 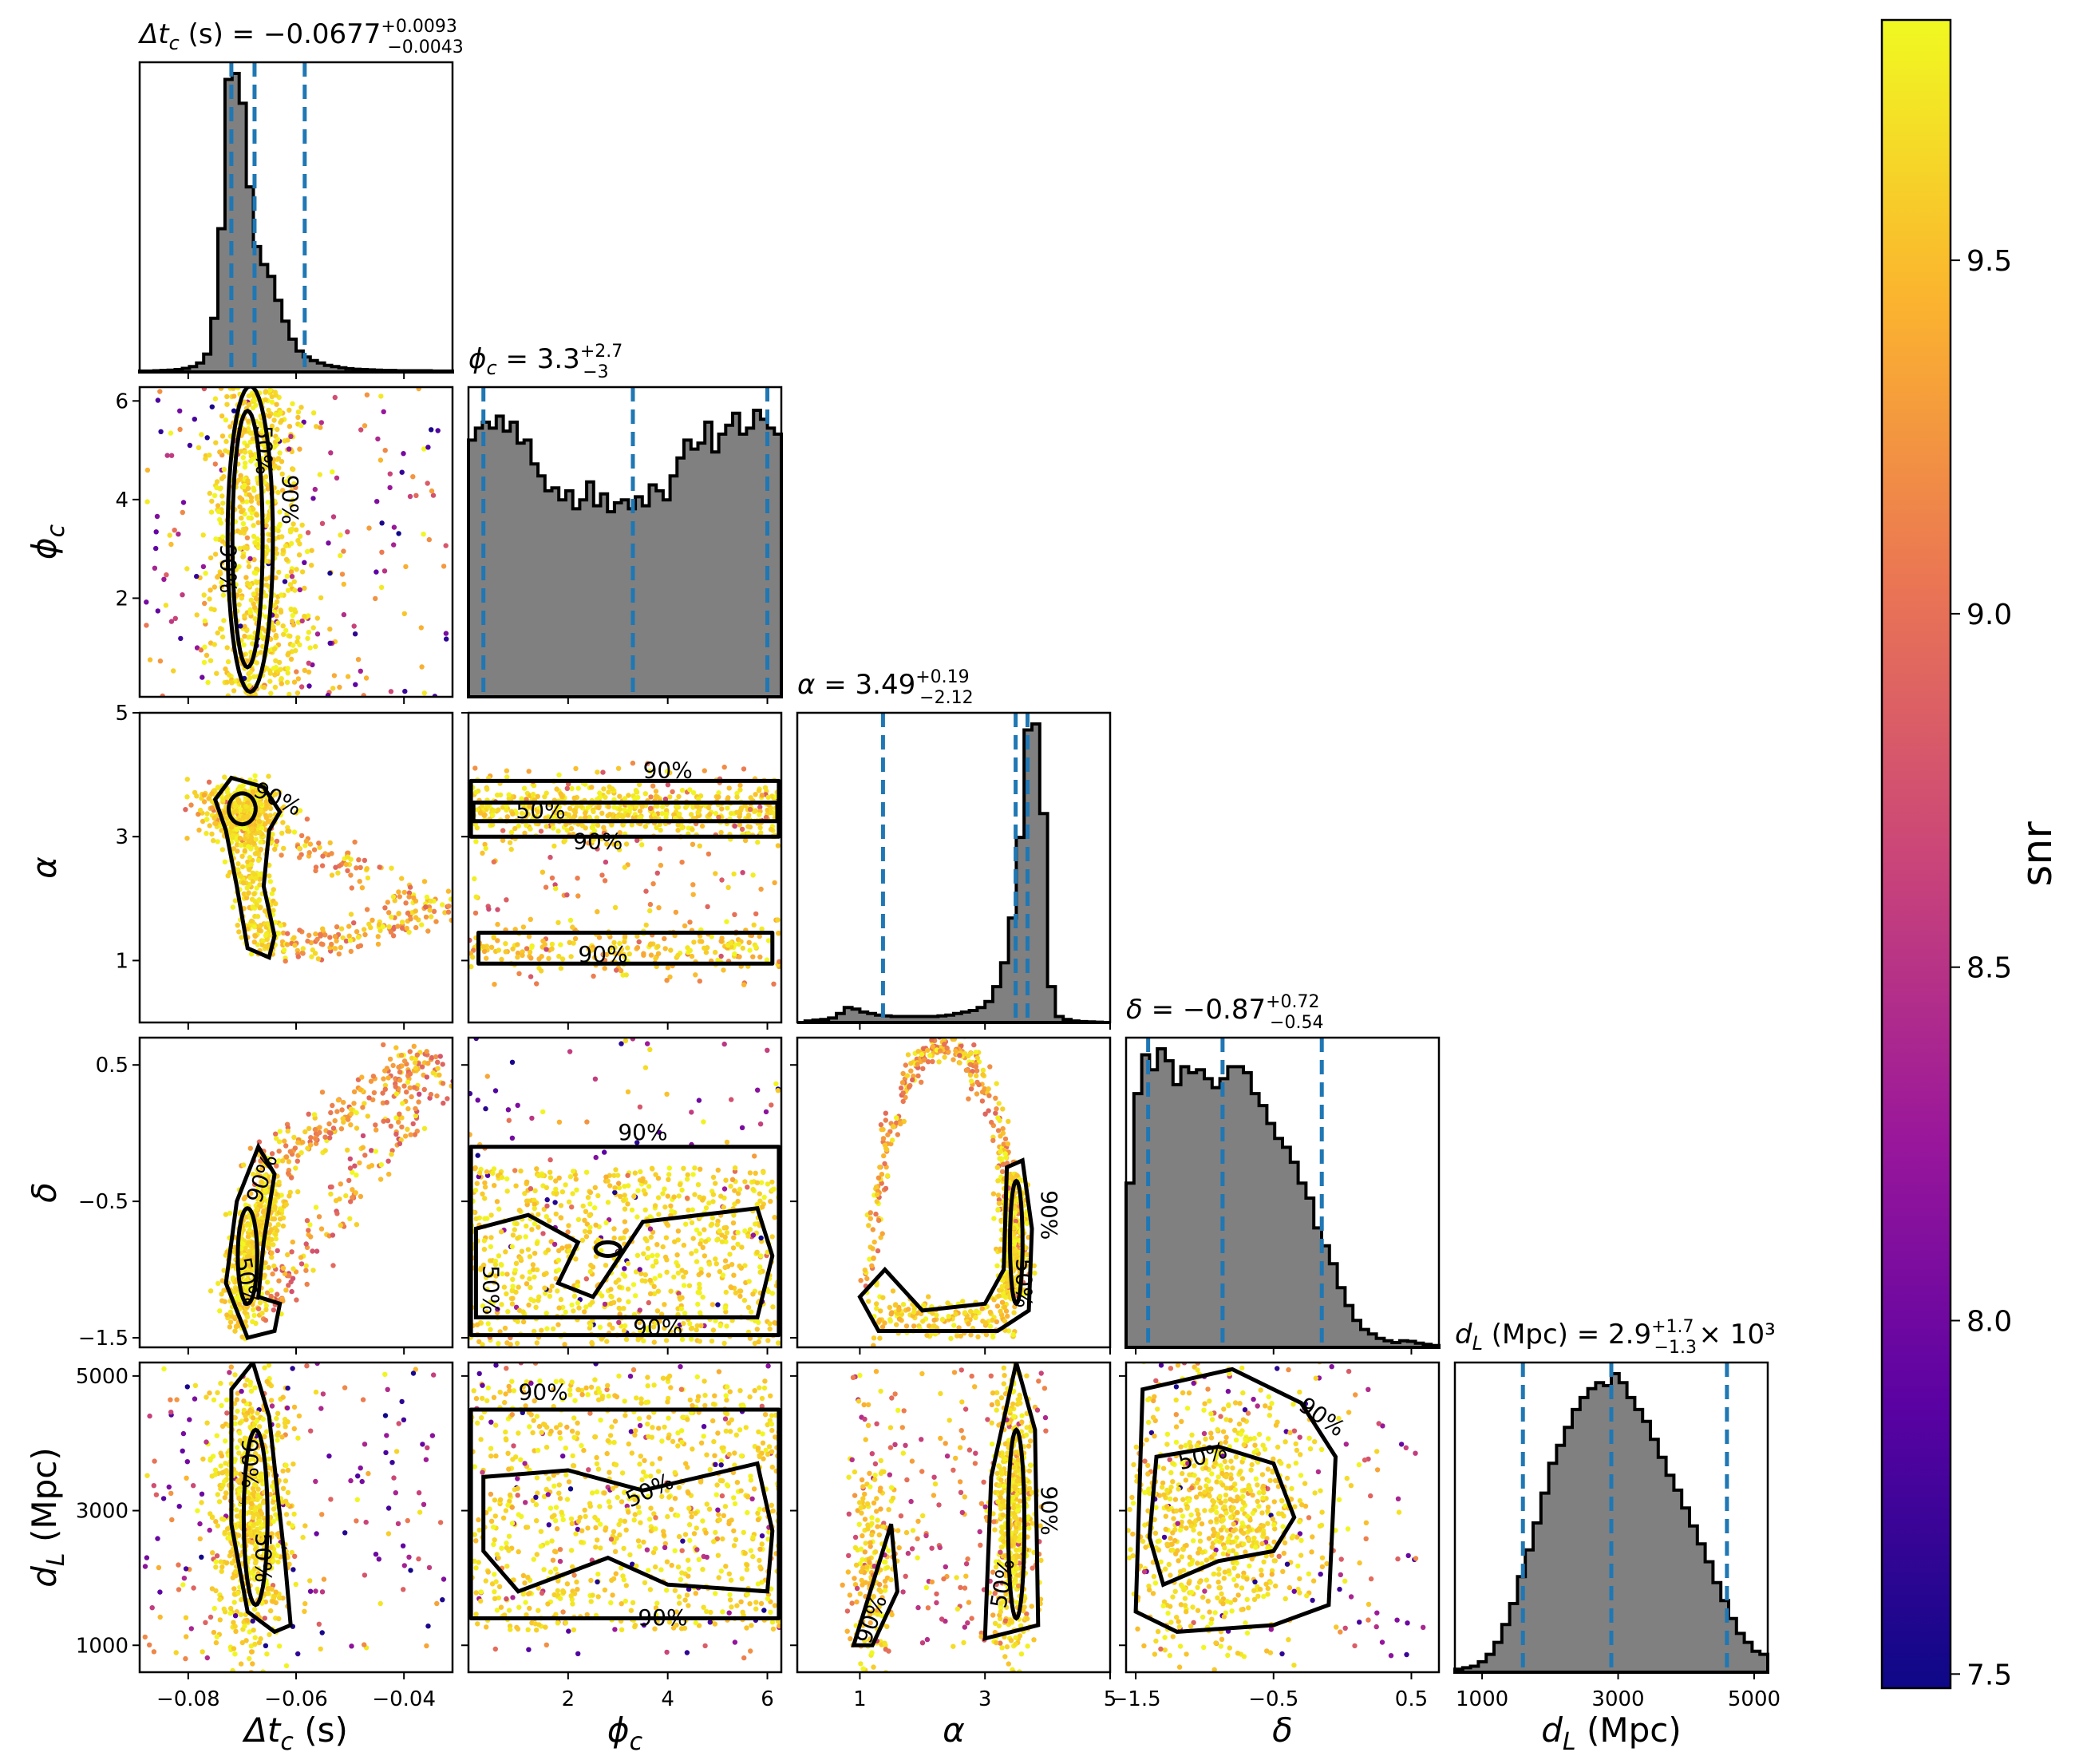 What do you see at coordinates (121, 961) in the screenshot?
I see `ytick-label-alpha: 1` at bounding box center [121, 961].